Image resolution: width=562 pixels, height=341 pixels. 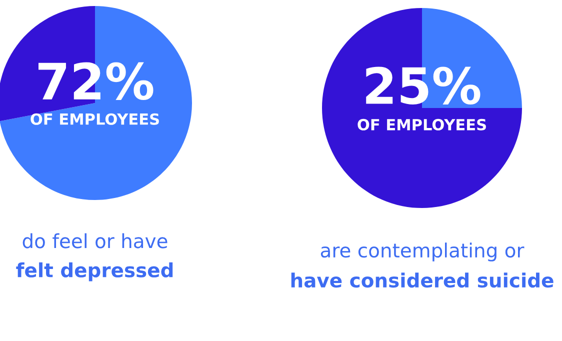 I want to click on text: have considered suicide, so click(x=422, y=280).